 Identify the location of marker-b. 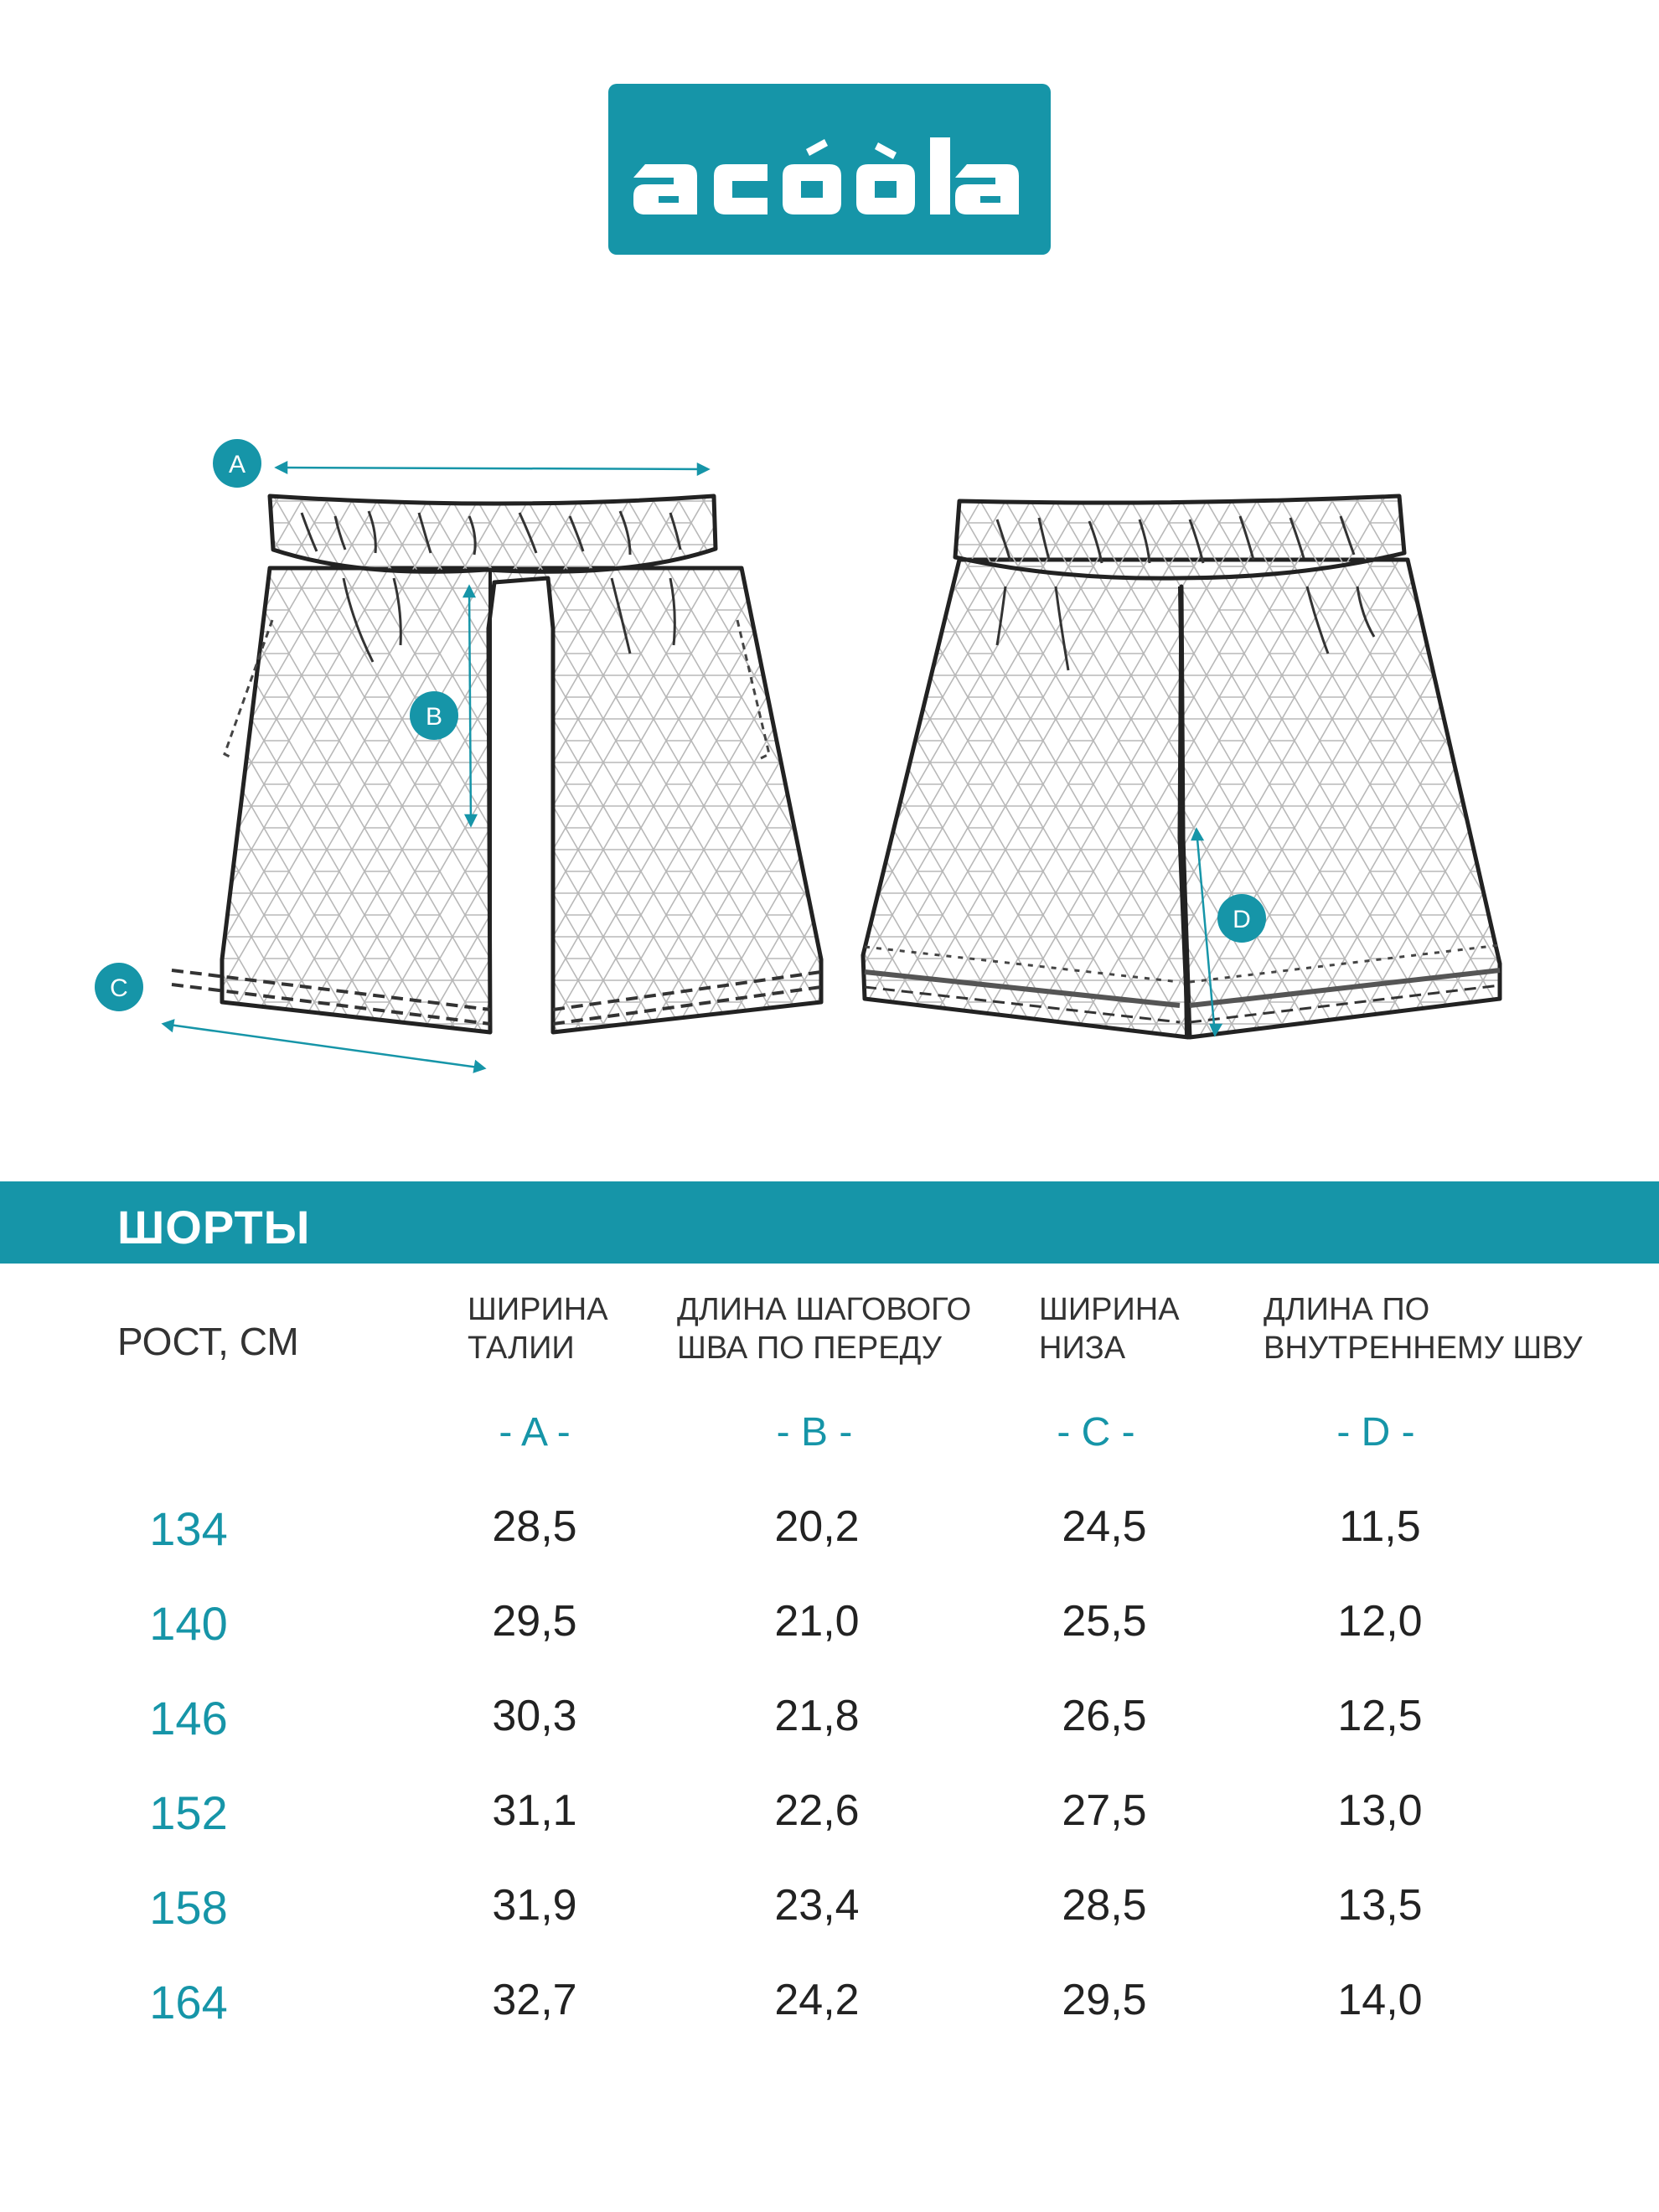
(434, 715).